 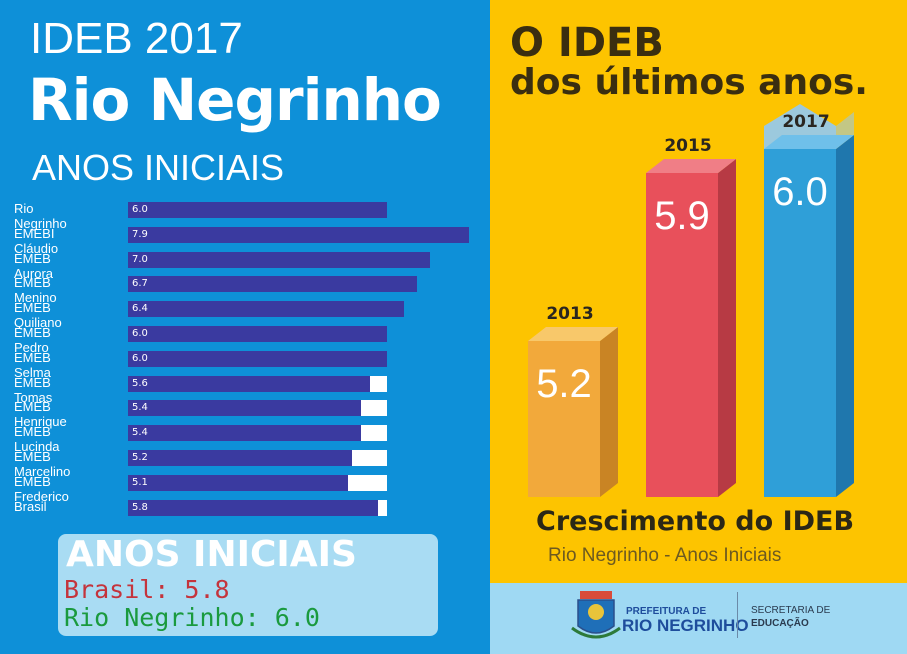 I want to click on footer-logo-area, so click(x=698, y=618).